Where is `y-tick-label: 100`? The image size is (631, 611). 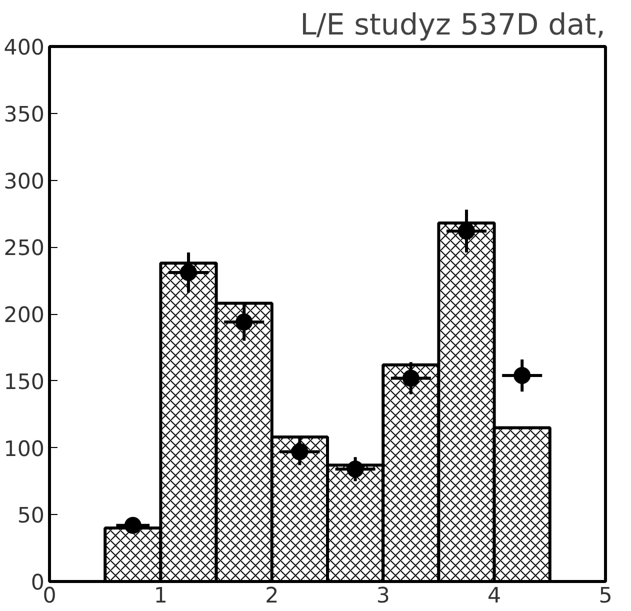
y-tick-label: 100 is located at coordinates (24, 449).